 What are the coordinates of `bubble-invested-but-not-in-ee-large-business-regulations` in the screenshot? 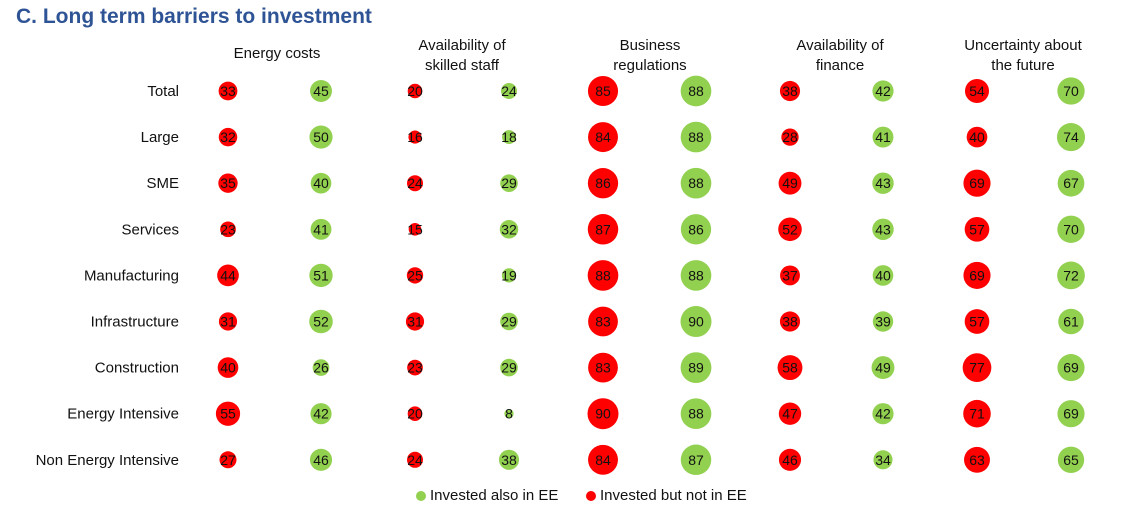 It's located at (603, 137).